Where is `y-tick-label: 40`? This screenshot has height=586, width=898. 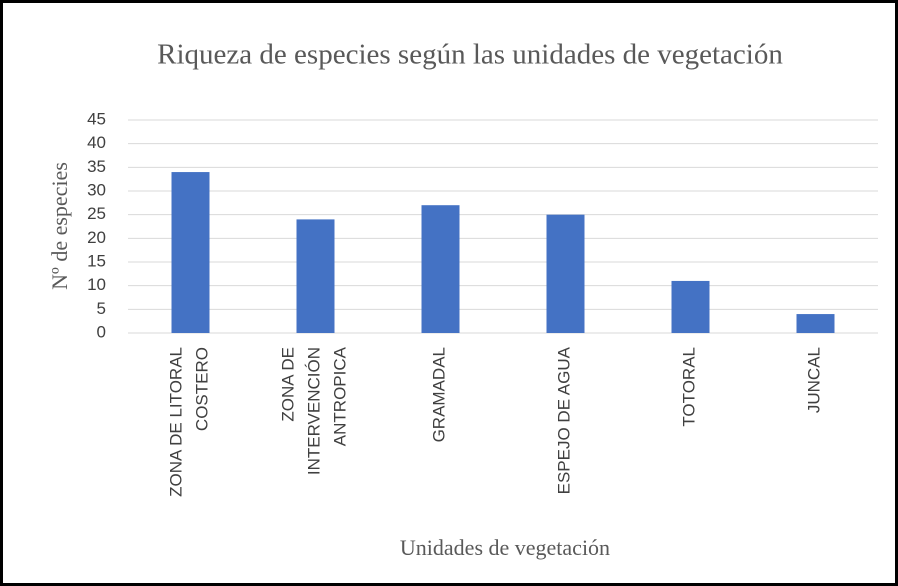
y-tick-label: 40 is located at coordinates (96, 142).